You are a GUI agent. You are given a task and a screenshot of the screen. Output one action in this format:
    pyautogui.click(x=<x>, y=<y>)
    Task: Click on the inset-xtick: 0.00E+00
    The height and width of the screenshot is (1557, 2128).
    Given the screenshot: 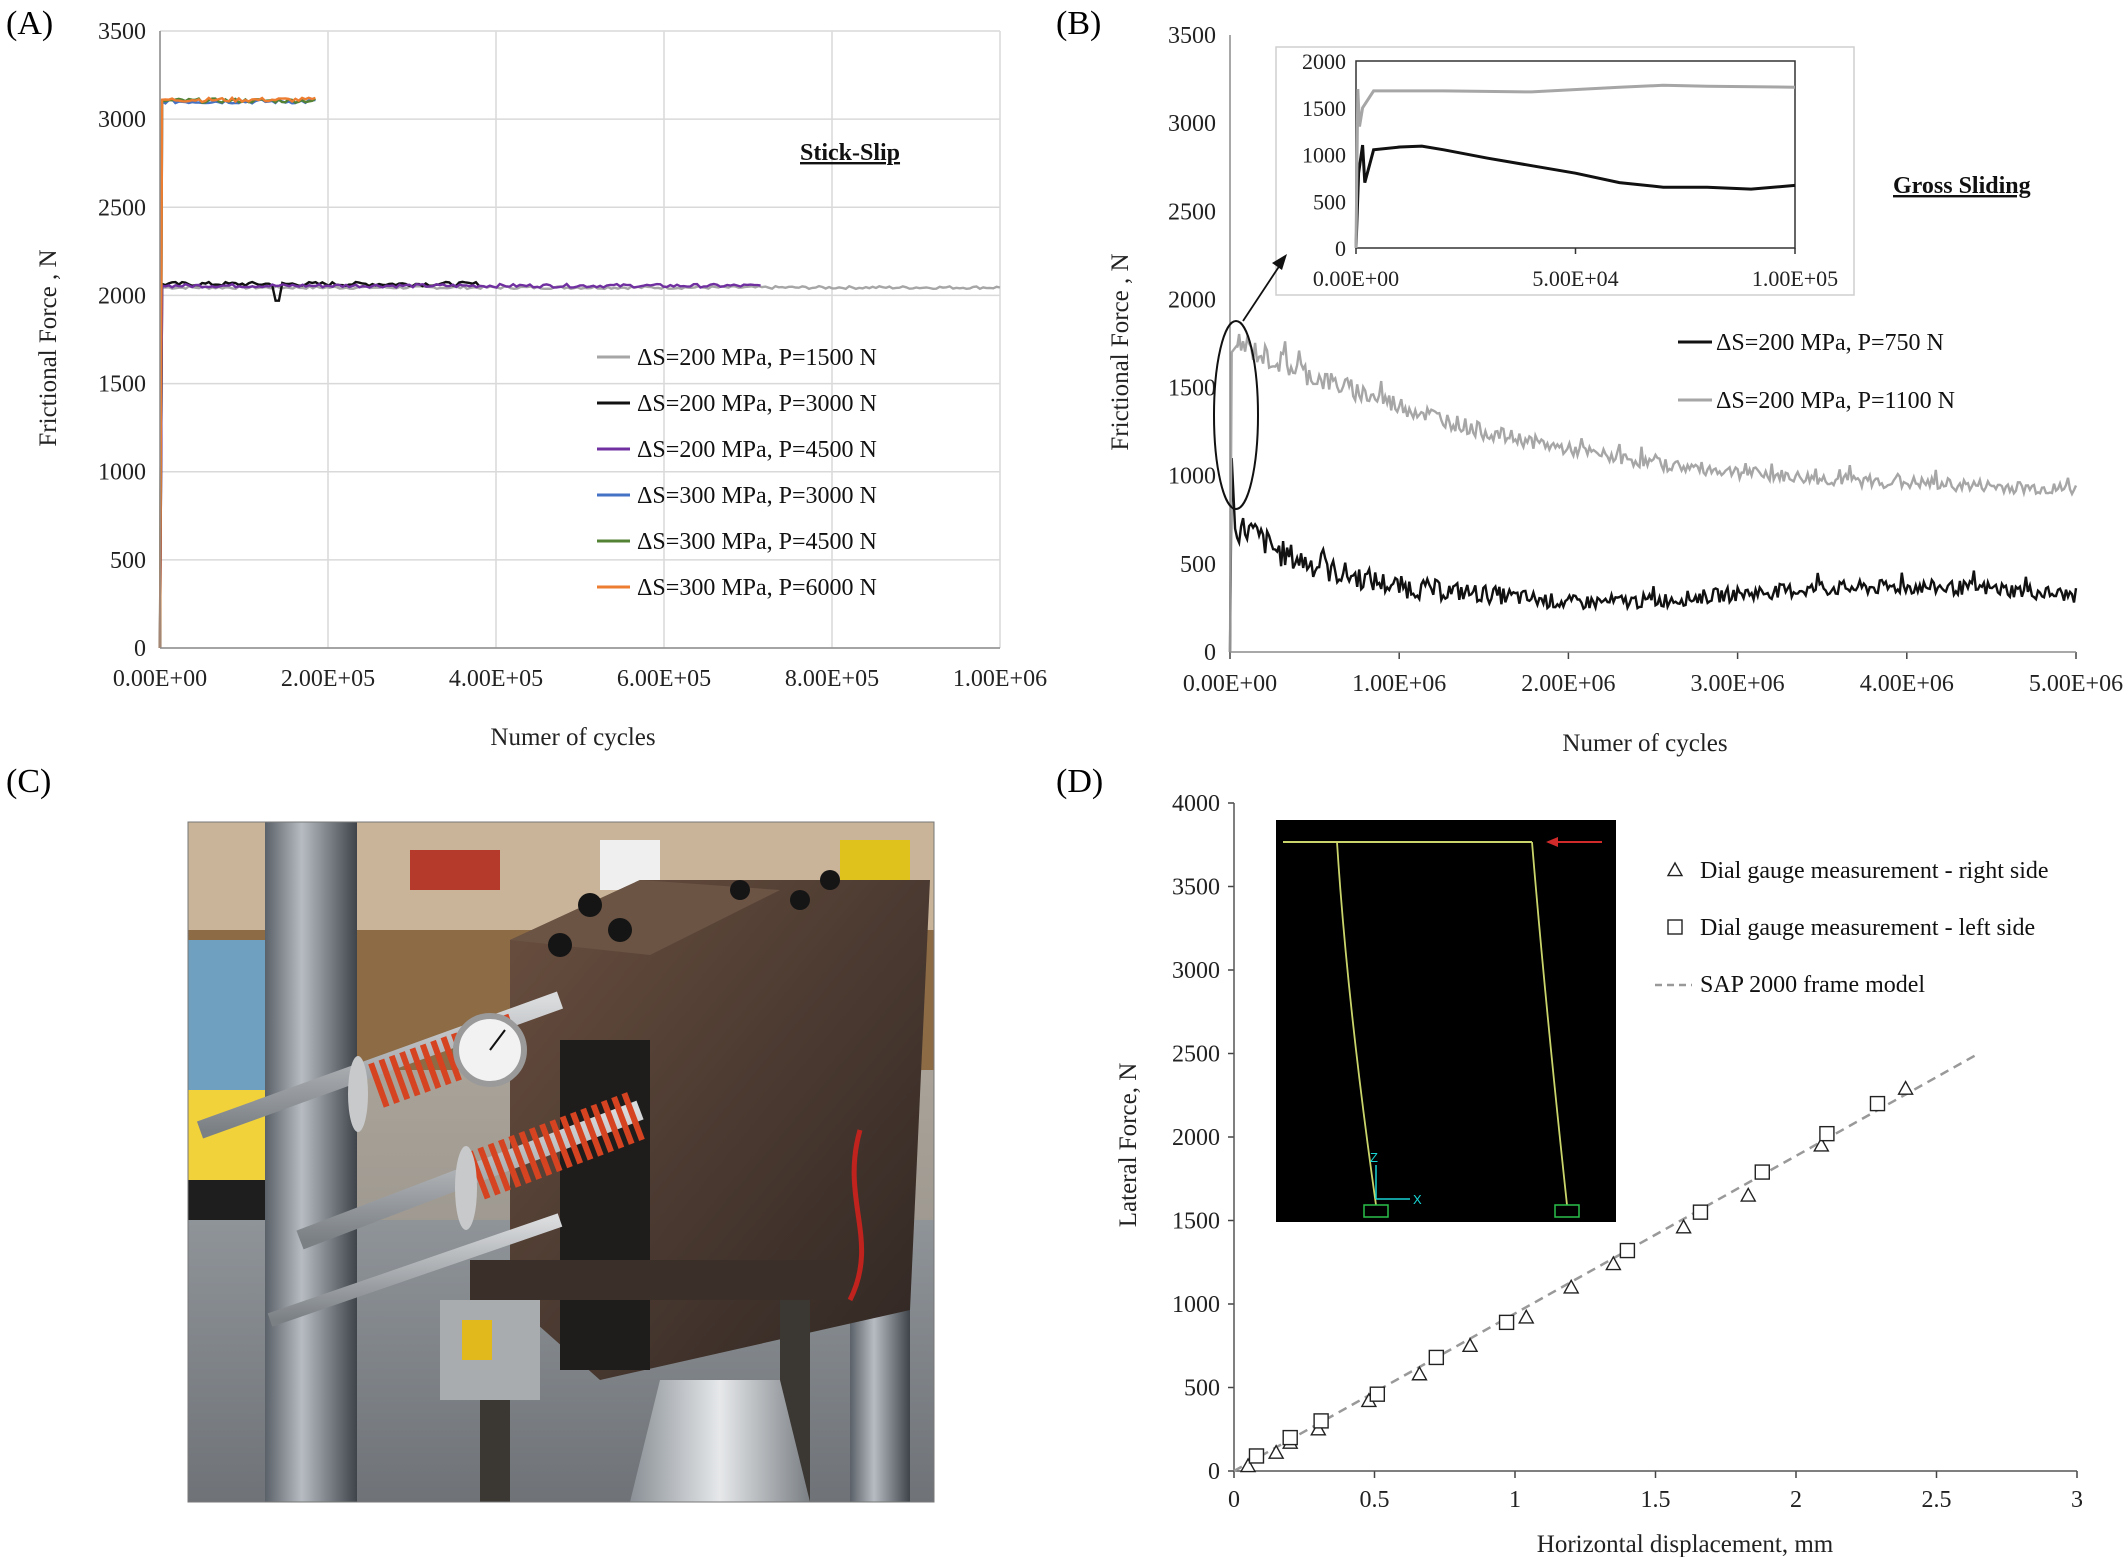 What is the action you would take?
    pyautogui.click(x=1356, y=278)
    